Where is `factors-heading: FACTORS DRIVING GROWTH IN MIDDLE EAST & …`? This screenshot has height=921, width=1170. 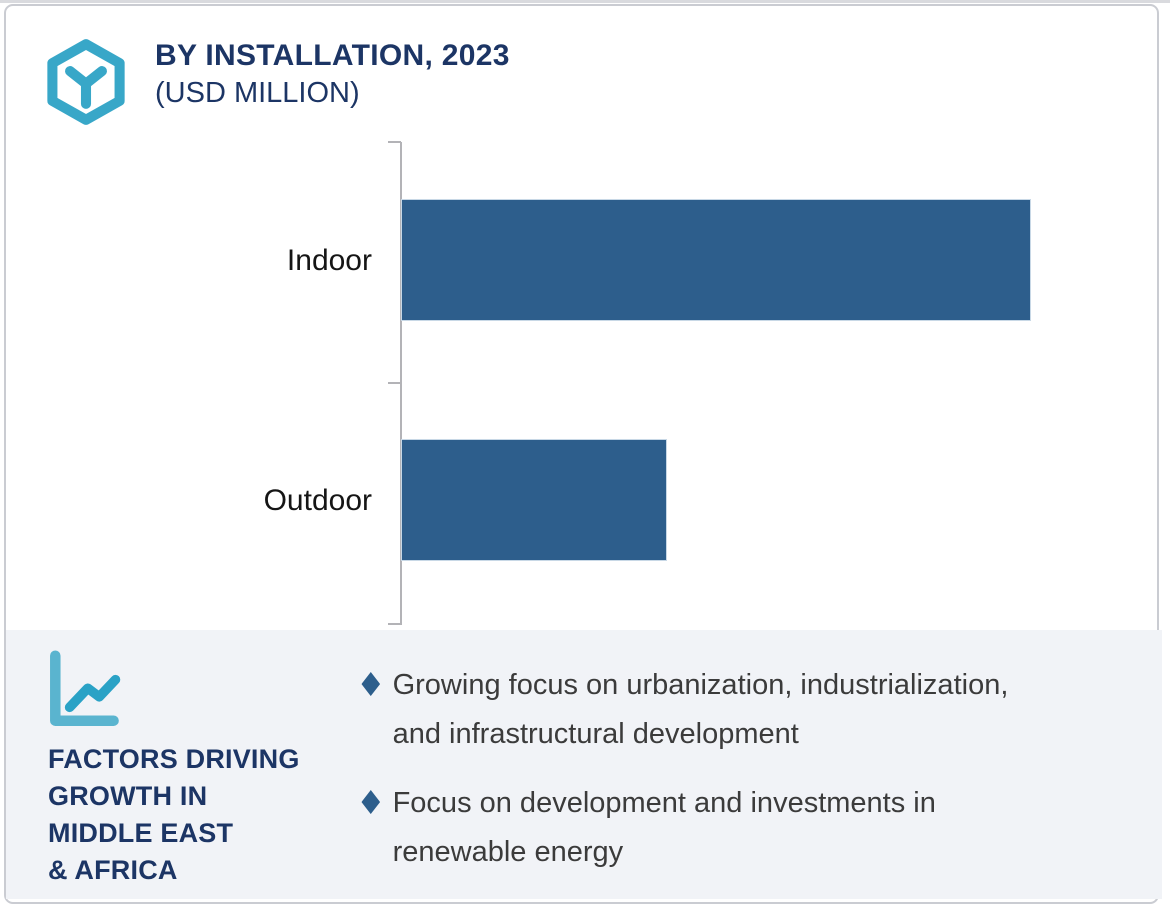 factors-heading: FACTORS DRIVING GROWTH IN MIDDLE EAST & … is located at coordinates (174, 814).